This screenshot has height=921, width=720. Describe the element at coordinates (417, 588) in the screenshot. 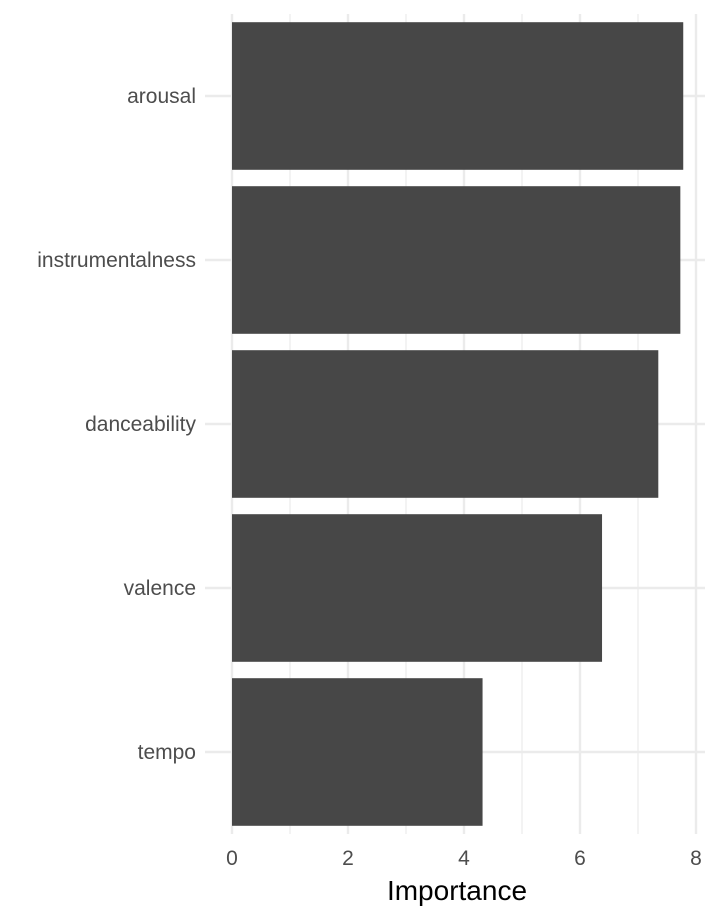

I see `bar-valence` at that location.